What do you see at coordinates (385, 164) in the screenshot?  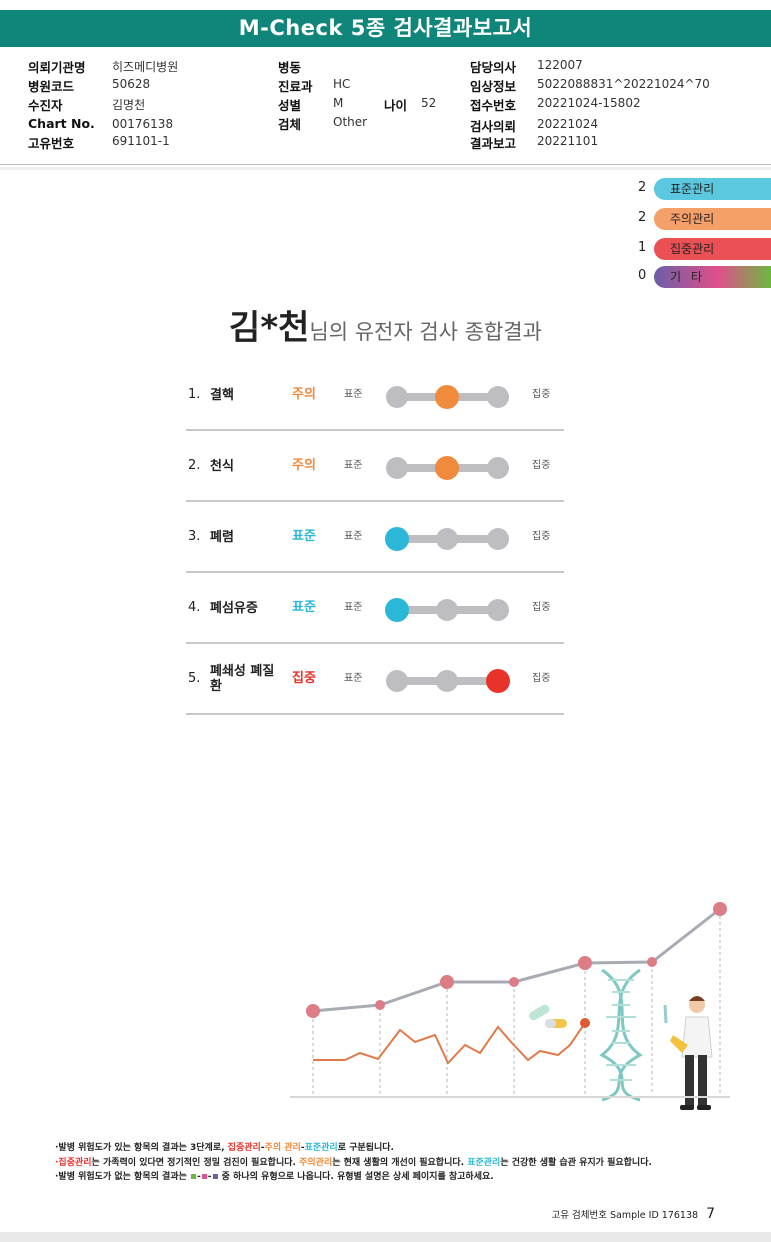 I see `info-divider` at bounding box center [385, 164].